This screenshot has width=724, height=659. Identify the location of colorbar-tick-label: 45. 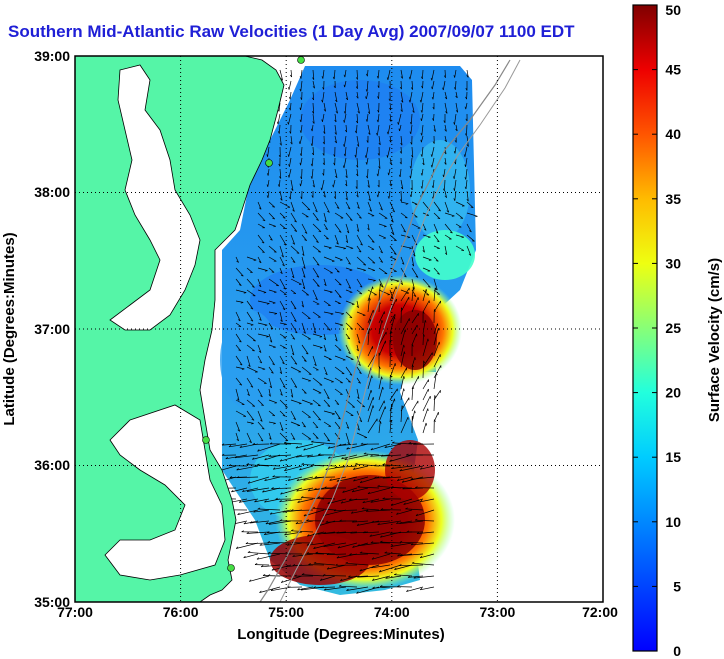
(673, 70).